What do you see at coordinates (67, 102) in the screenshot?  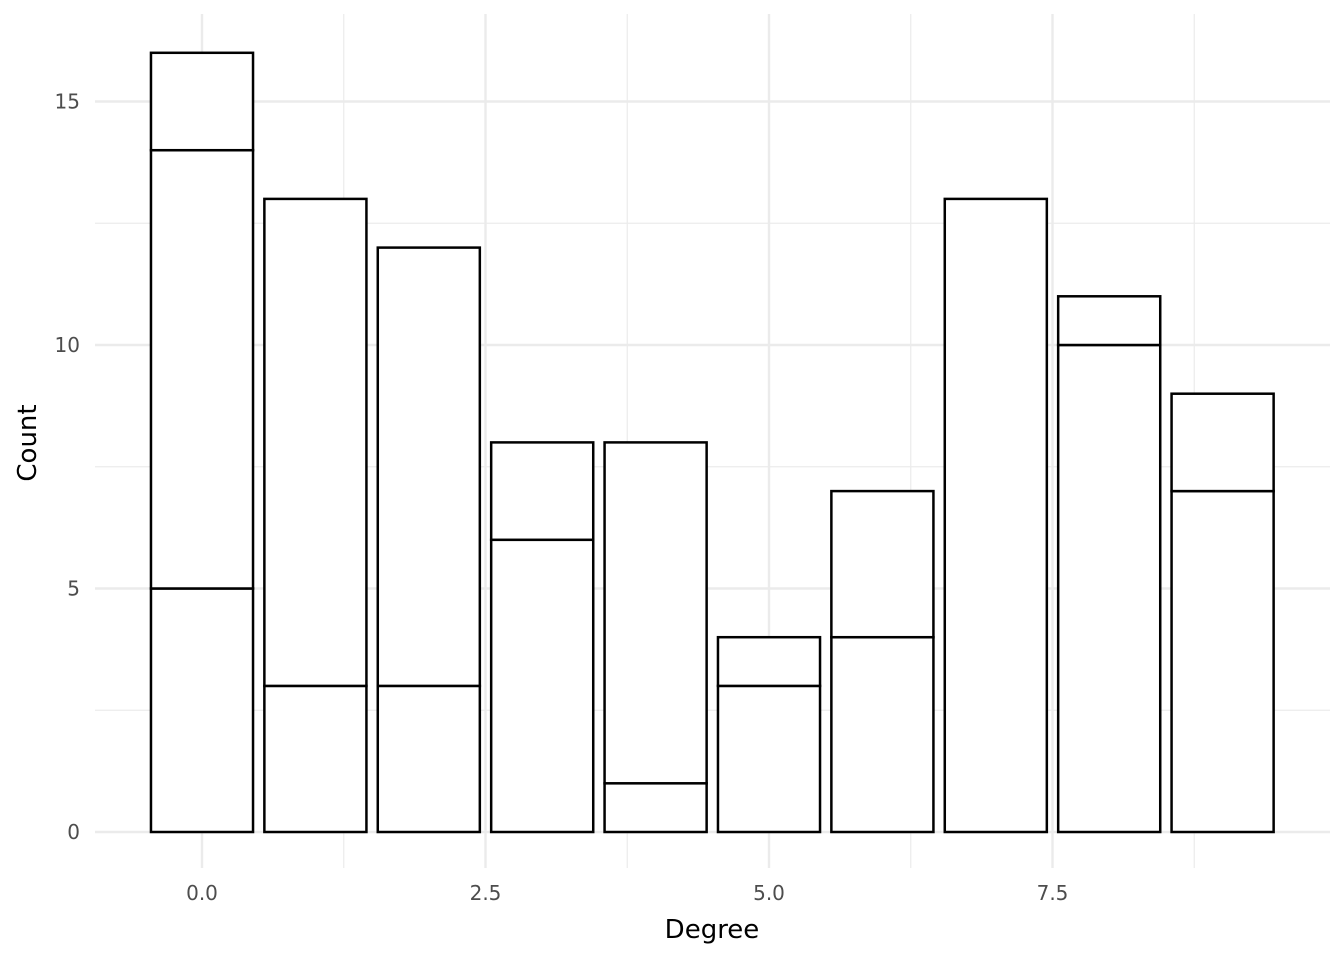 I see `y-tick-label: 15` at bounding box center [67, 102].